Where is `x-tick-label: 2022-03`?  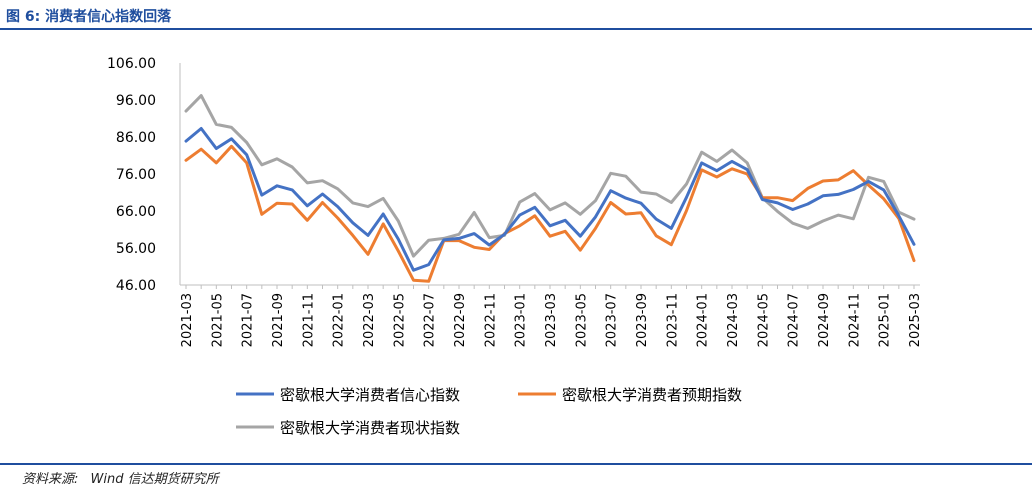 x-tick-label: 2022-03 is located at coordinates (369, 320).